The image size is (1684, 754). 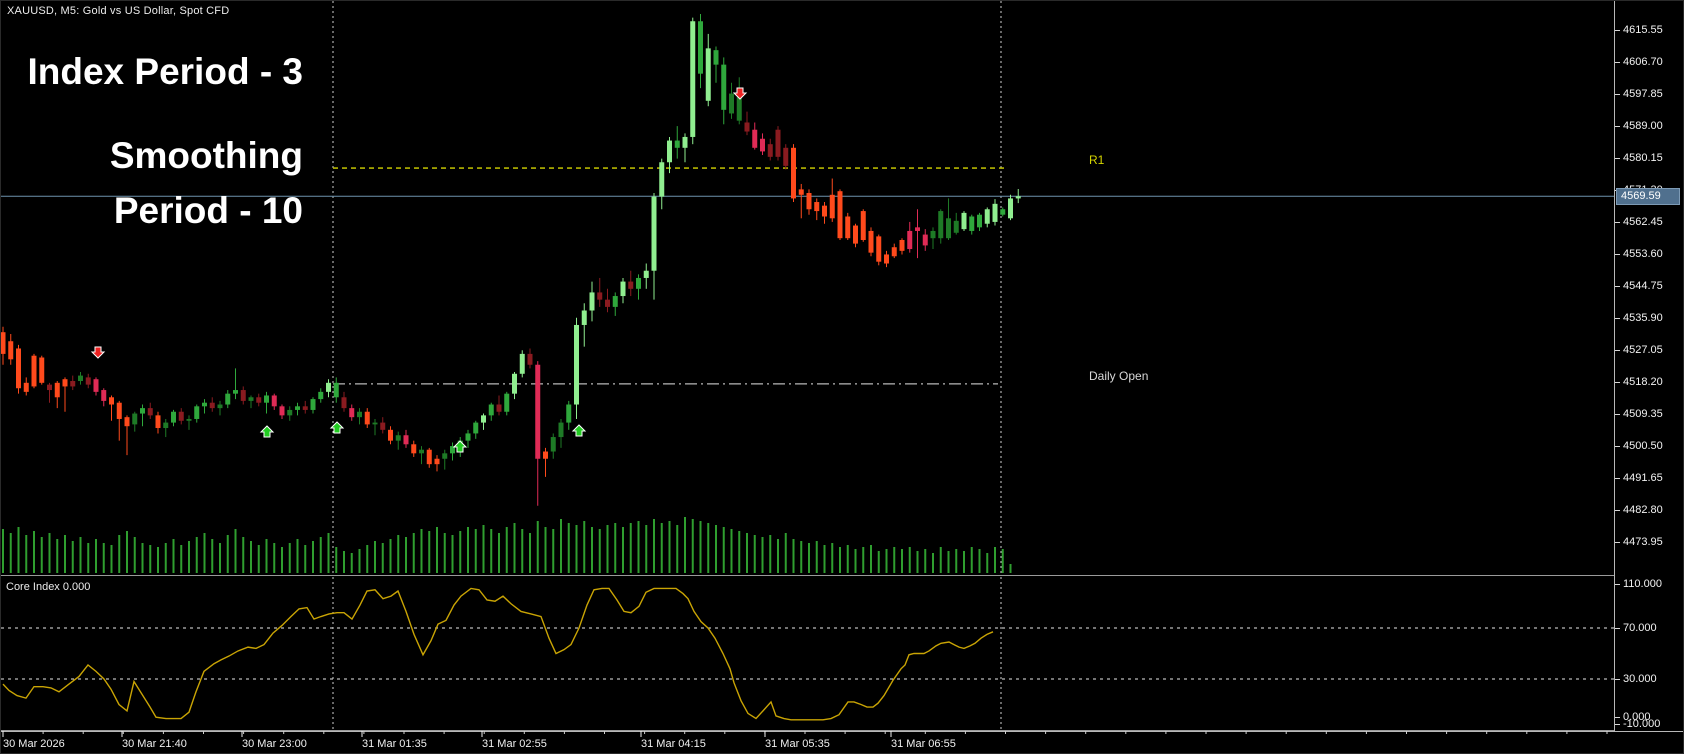 What do you see at coordinates (1643, 222) in the screenshot?
I see `price-tick-label: 4562.45` at bounding box center [1643, 222].